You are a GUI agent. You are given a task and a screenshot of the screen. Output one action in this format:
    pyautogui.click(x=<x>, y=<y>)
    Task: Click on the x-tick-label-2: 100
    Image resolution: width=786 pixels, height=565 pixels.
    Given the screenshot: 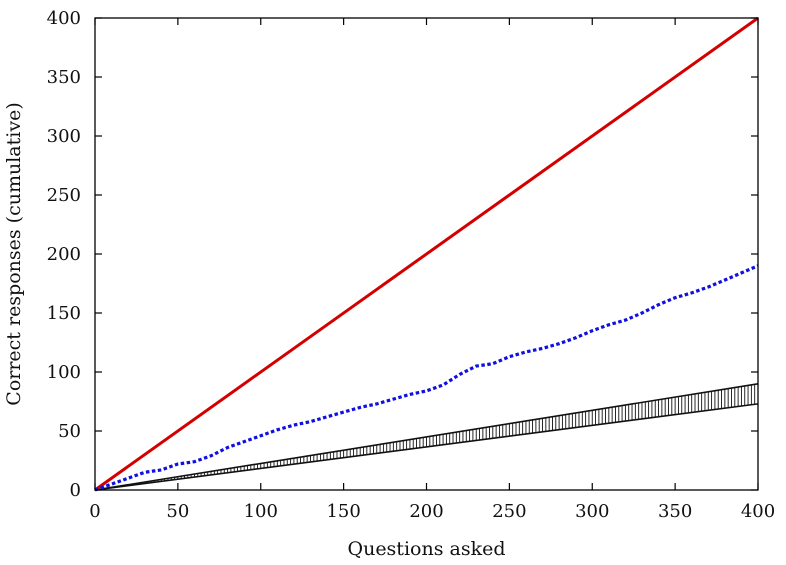 What is the action you would take?
    pyautogui.click(x=261, y=511)
    